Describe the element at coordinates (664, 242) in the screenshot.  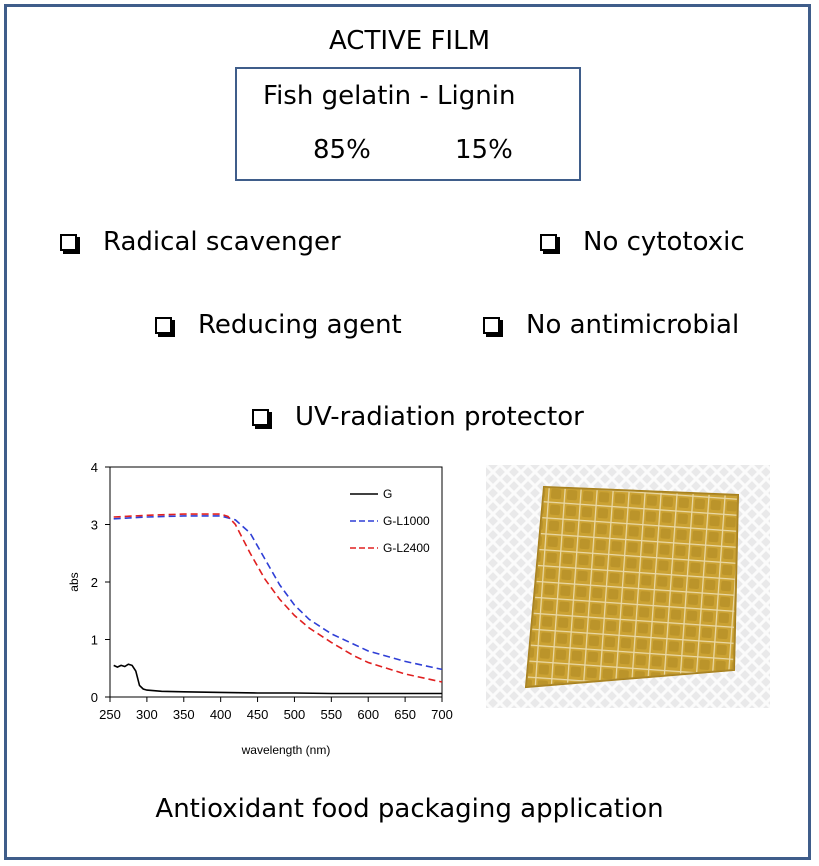
I see `property-label: No cytotoxic` at that location.